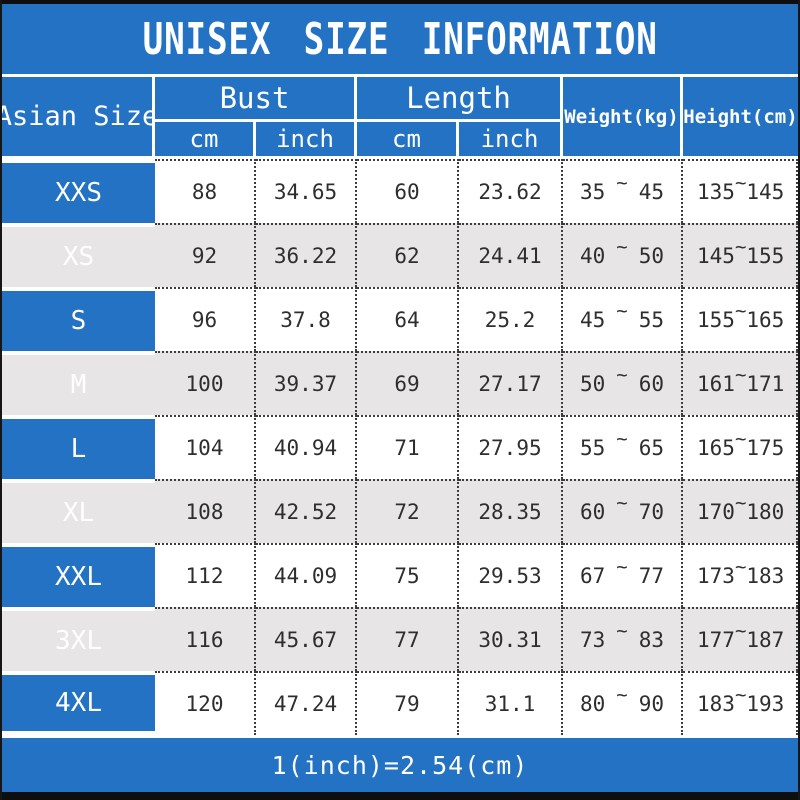 Image resolution: width=800 pixels, height=800 pixels. Describe the element at coordinates (78, 703) in the screenshot. I see `size-label: 4XL` at that location.